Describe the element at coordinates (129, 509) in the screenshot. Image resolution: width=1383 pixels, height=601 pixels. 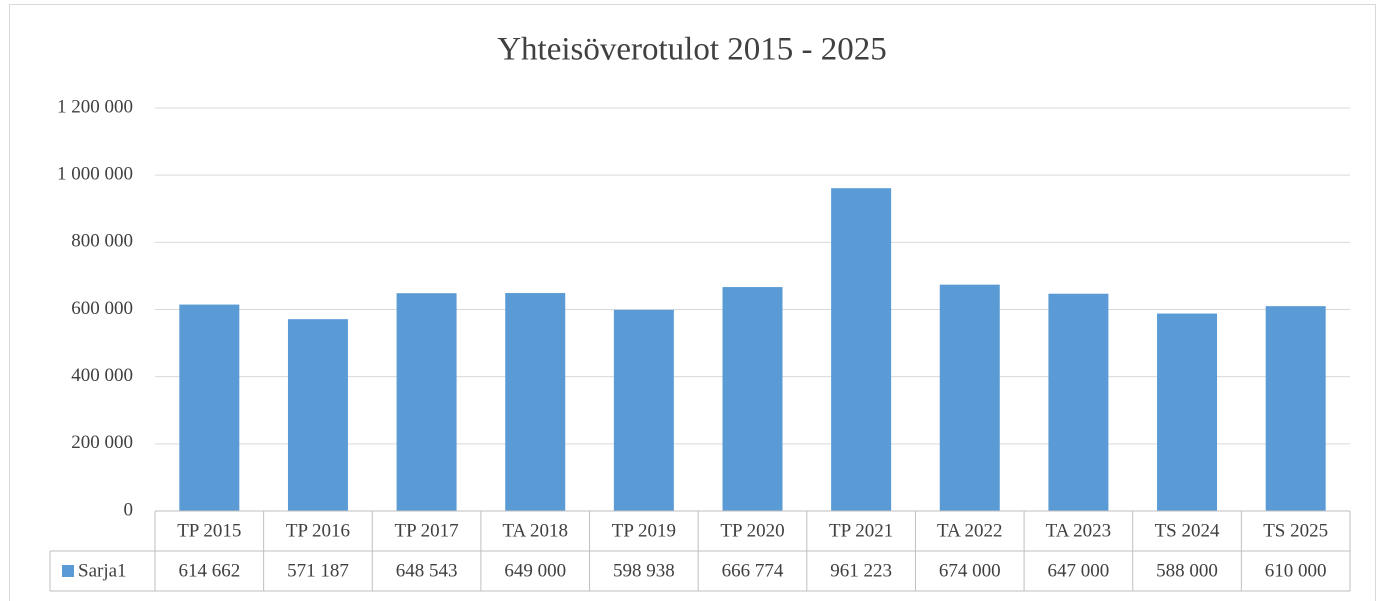
I see `y-tick-label: 0` at that location.